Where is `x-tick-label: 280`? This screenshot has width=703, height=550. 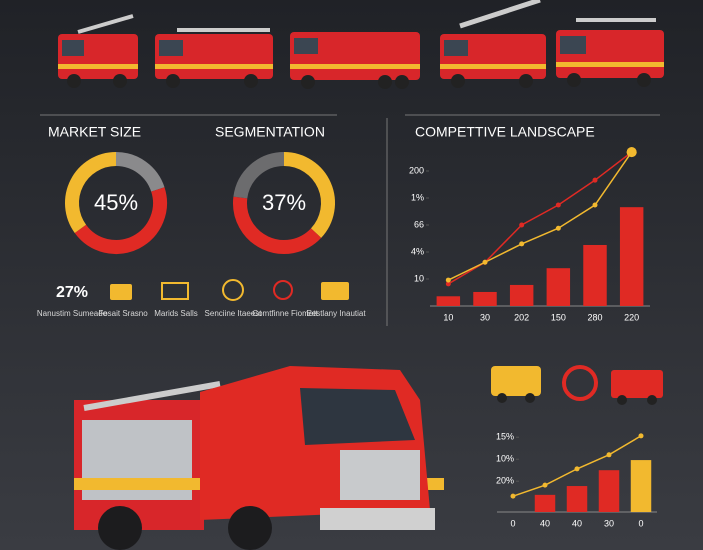 x-tick-label: 280 is located at coordinates (594, 317).